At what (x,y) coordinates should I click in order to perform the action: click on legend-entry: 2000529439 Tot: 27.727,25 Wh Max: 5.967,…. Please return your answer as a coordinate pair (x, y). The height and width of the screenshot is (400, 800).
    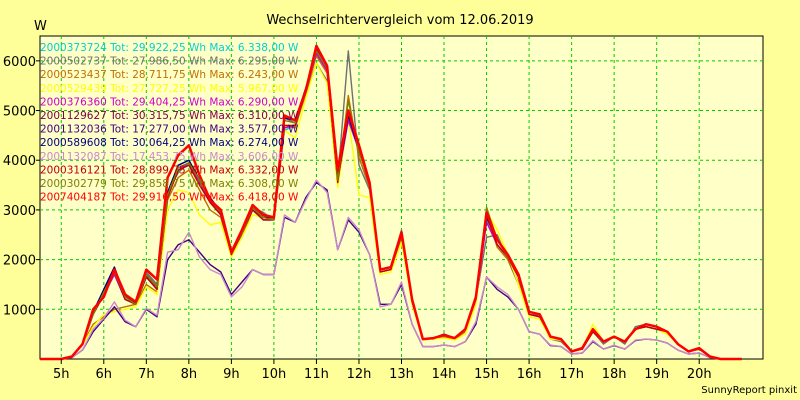
    Looking at the image, I should click on (169, 89).